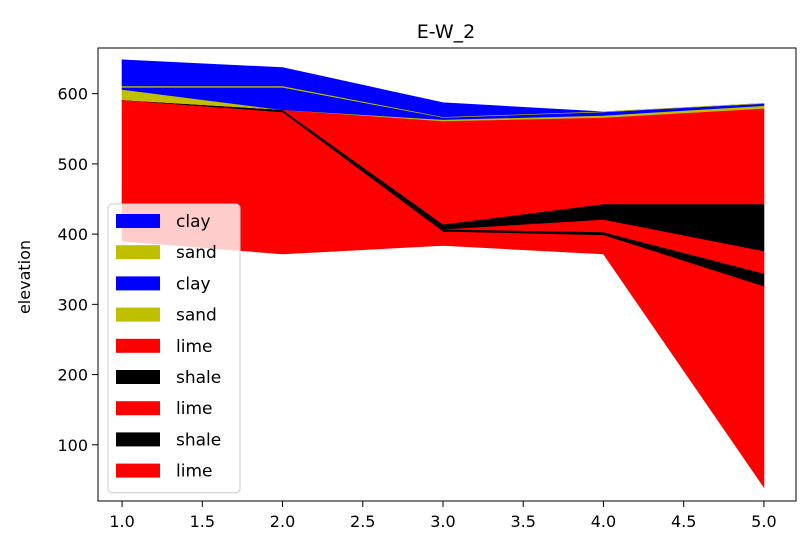  Describe the element at coordinates (522, 521) in the screenshot. I see `x-tick-label: 3.5` at that location.